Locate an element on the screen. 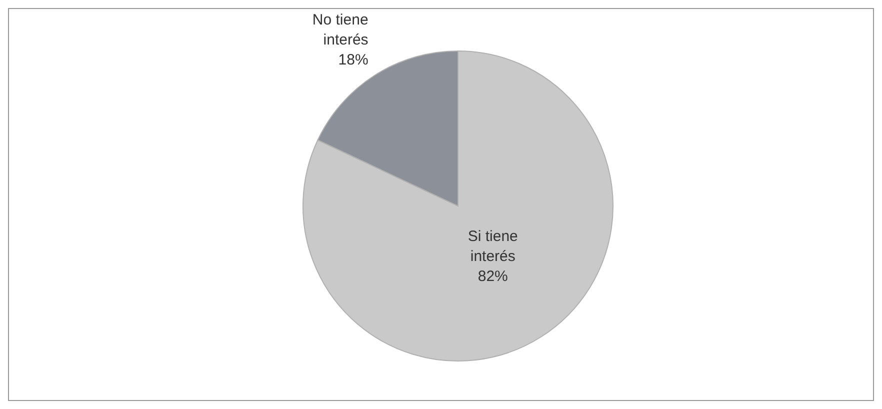 The image size is (882, 409). slice-label: No tiene interés is located at coordinates (340, 30).